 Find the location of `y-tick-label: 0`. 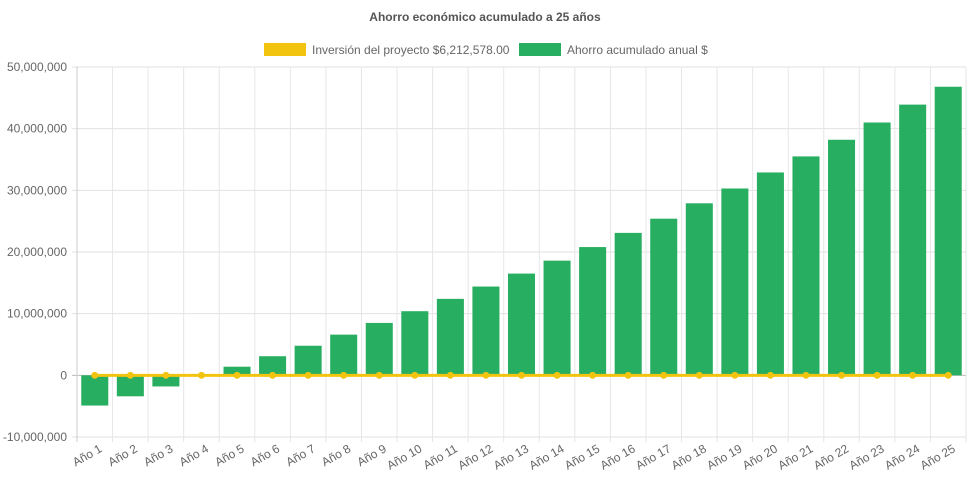

y-tick-label: 0 is located at coordinates (63, 375).